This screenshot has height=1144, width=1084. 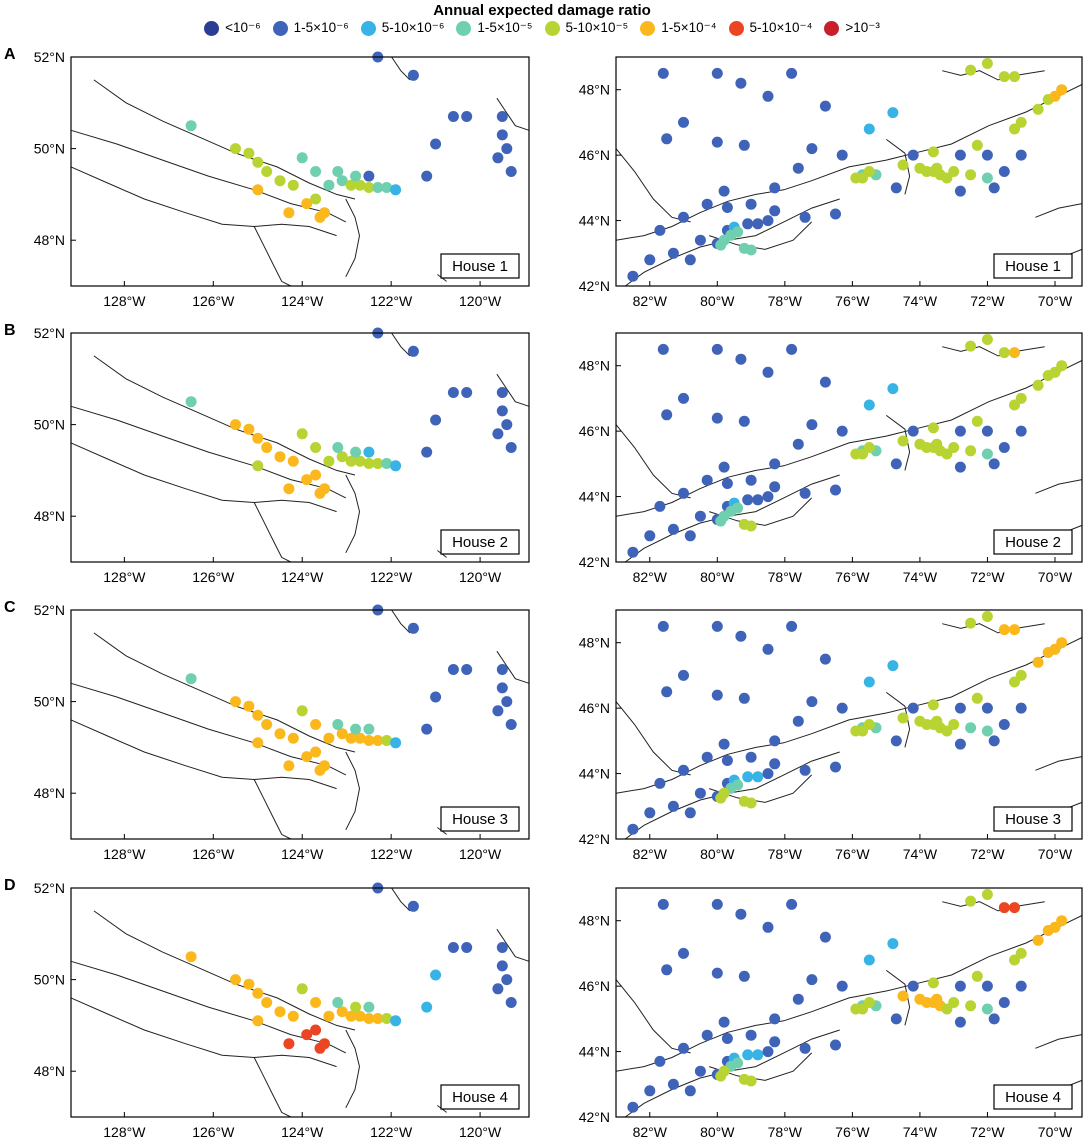 What do you see at coordinates (124, 1132) in the screenshot?
I see `x-tick-label: 128°W` at bounding box center [124, 1132].